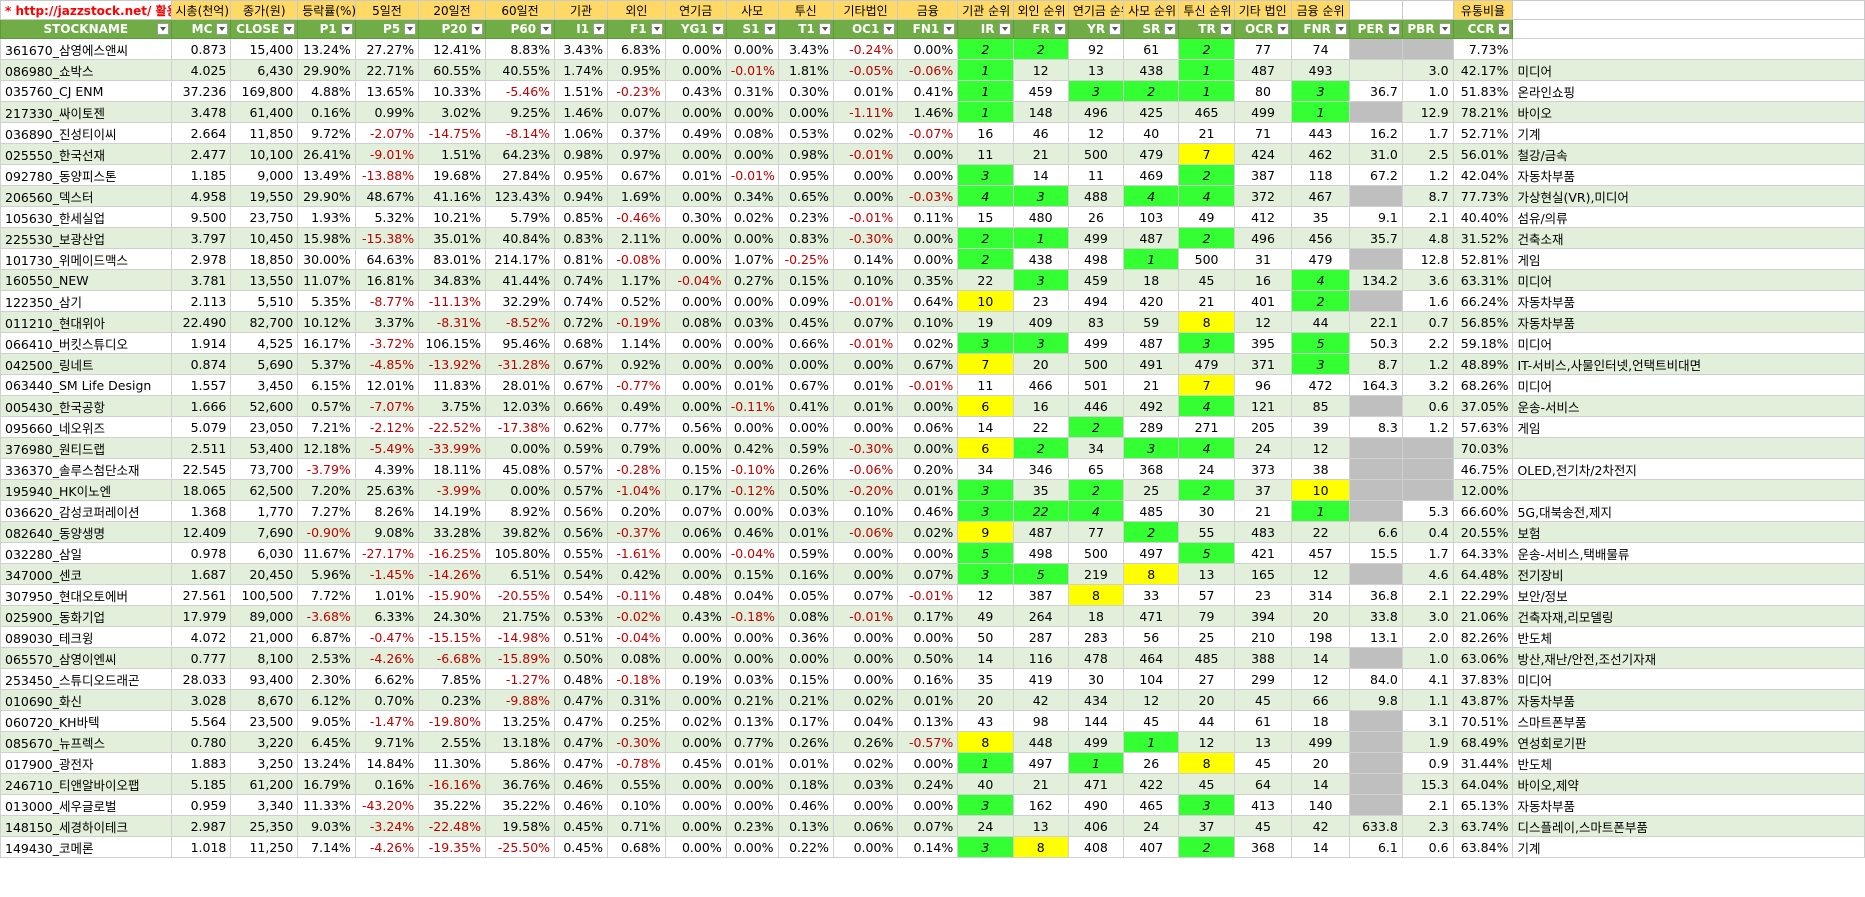 This screenshot has width=1865, height=897. What do you see at coordinates (1427, 826) in the screenshot?
I see `value-cell: 2.3` at bounding box center [1427, 826].